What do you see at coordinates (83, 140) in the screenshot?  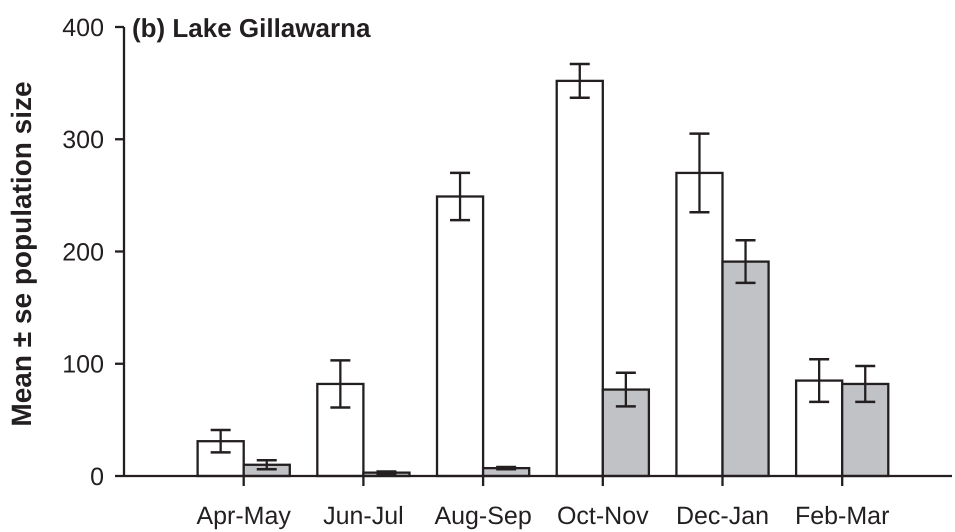 I see `y-tick-label: 300` at bounding box center [83, 140].